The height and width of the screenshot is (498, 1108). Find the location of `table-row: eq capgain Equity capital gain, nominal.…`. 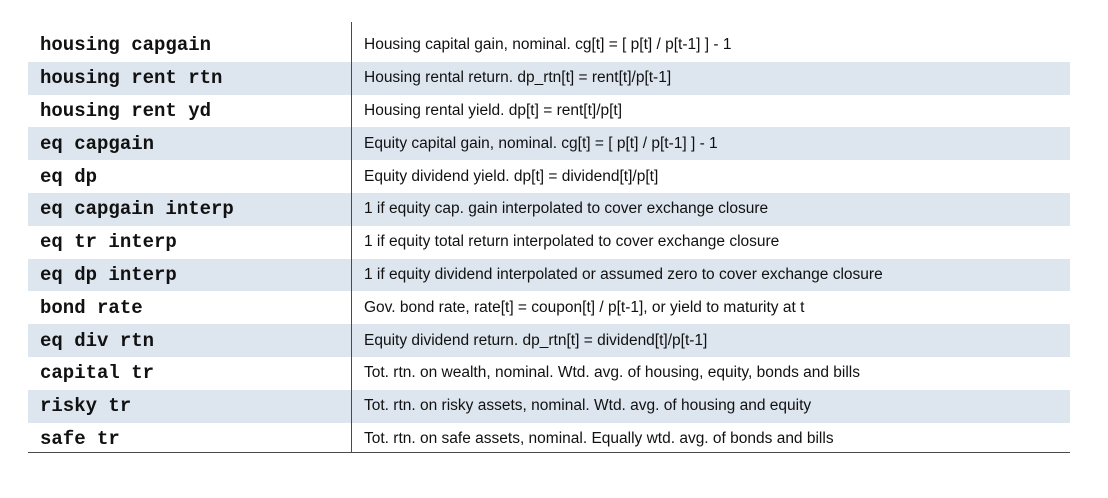

table-row: eq capgain Equity capital gain, nominal.… is located at coordinates (549, 144).